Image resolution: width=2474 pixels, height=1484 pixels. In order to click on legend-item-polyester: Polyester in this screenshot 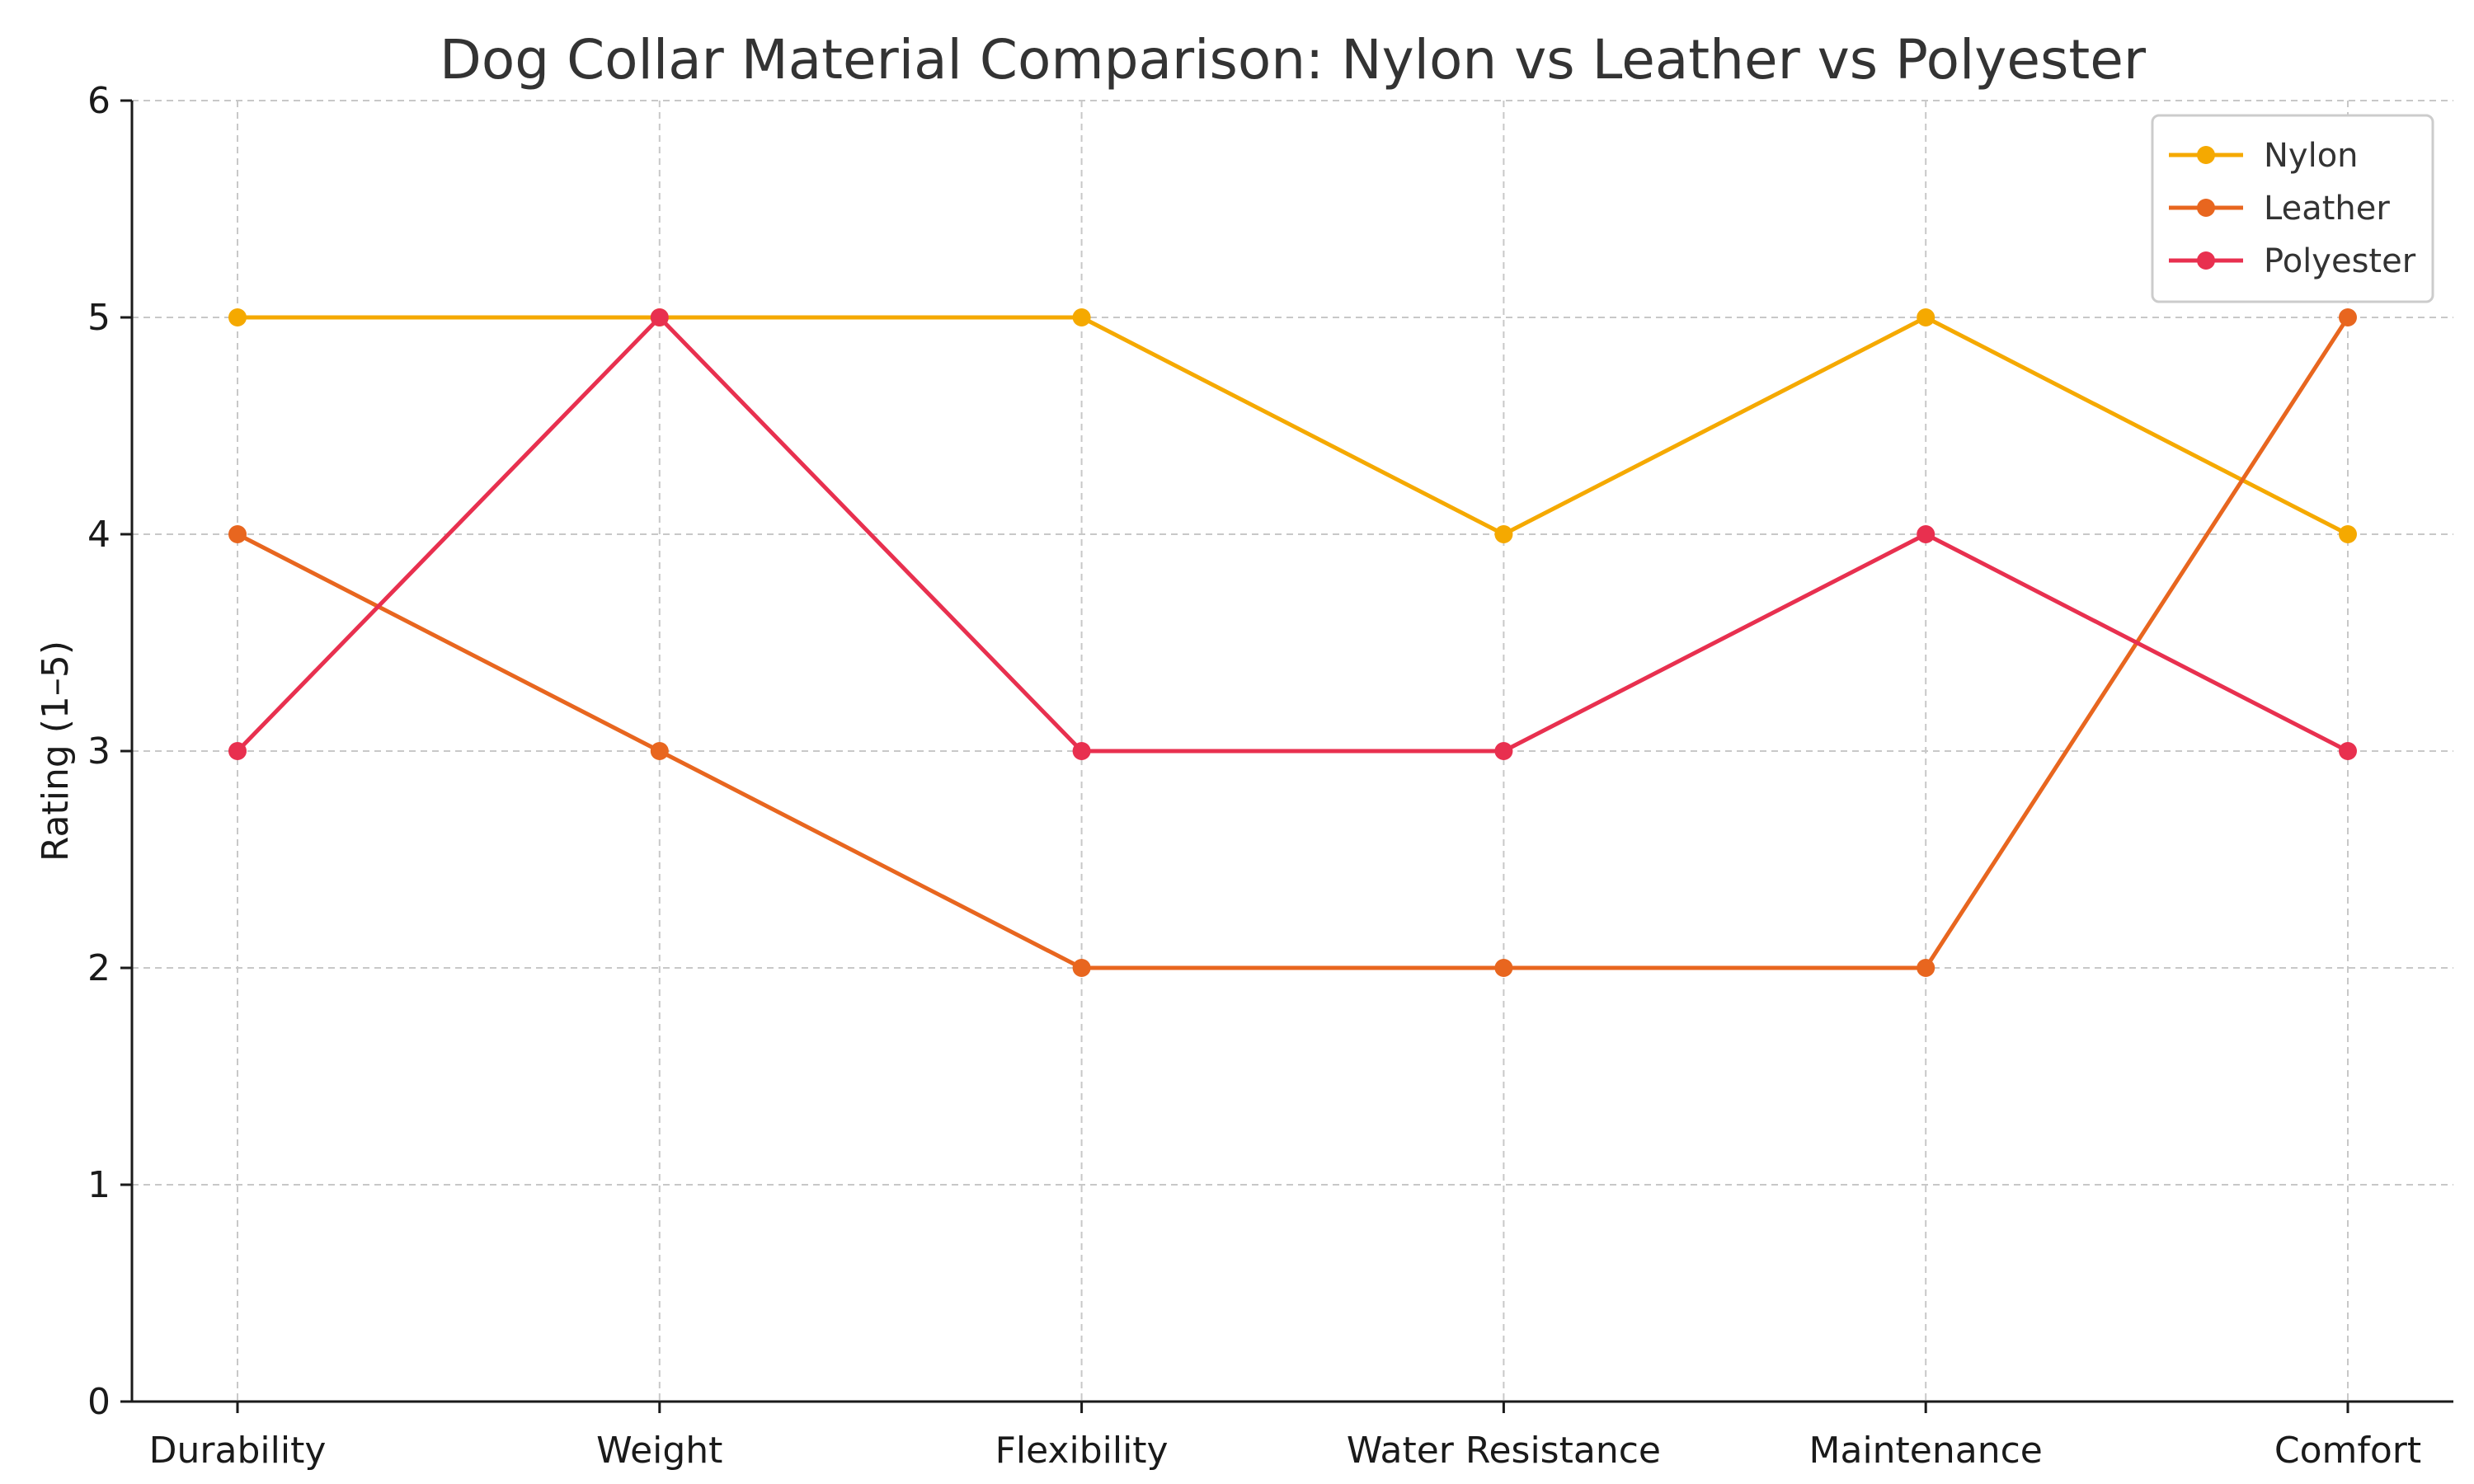, I will do `click(2292, 261)`.